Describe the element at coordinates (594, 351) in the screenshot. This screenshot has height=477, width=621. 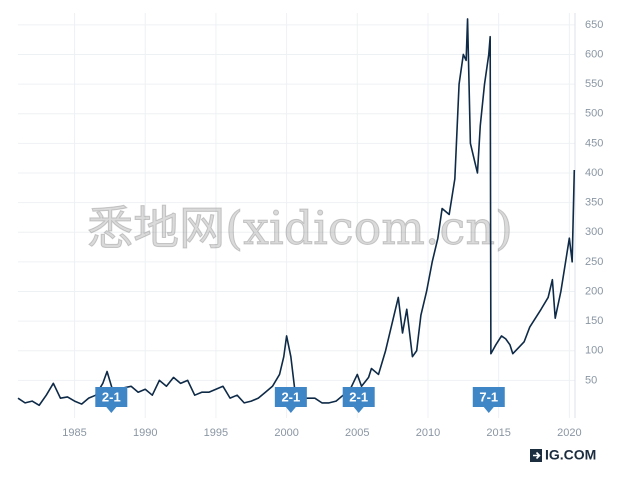
I see `y-tick-label: 100` at that location.